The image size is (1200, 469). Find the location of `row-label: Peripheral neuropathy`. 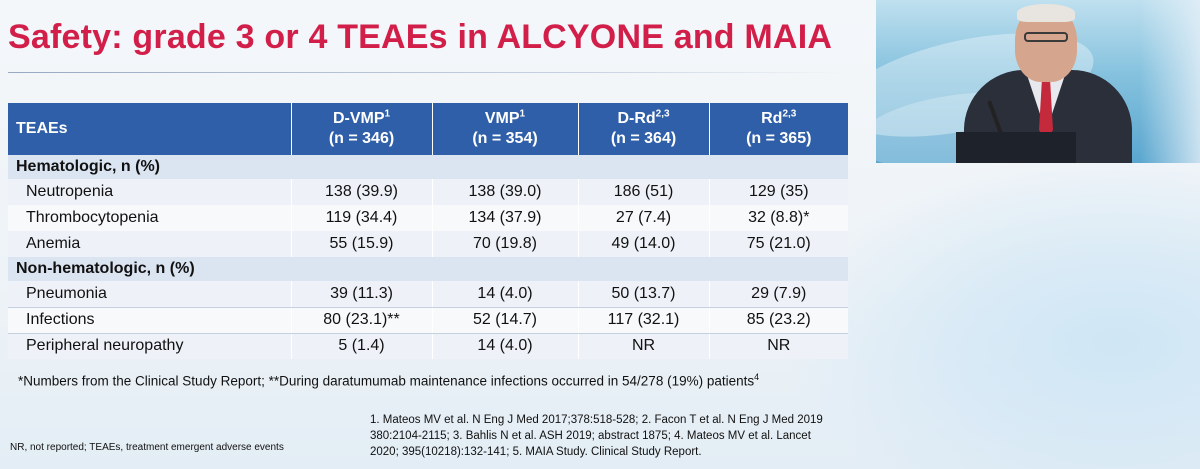

row-label: Peripheral neuropathy is located at coordinates (150, 346).